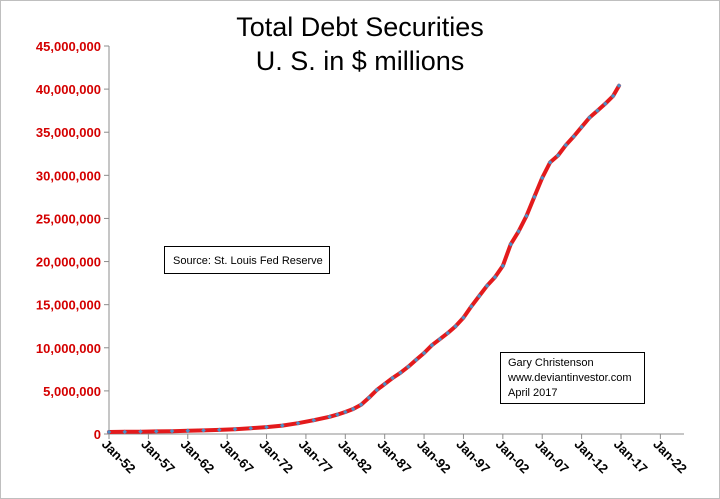 The height and width of the screenshot is (499, 720). I want to click on y-tick-label: 10,000,000, so click(68, 348).